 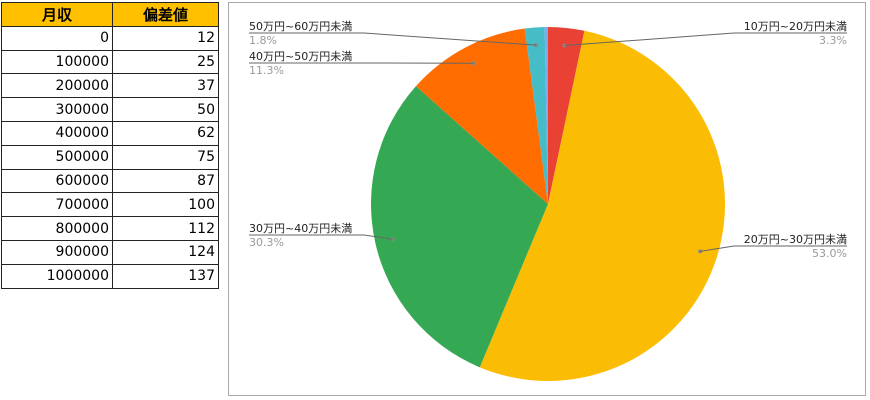 What do you see at coordinates (57, 62) in the screenshot?
I see `table-cell: 100000` at bounding box center [57, 62].